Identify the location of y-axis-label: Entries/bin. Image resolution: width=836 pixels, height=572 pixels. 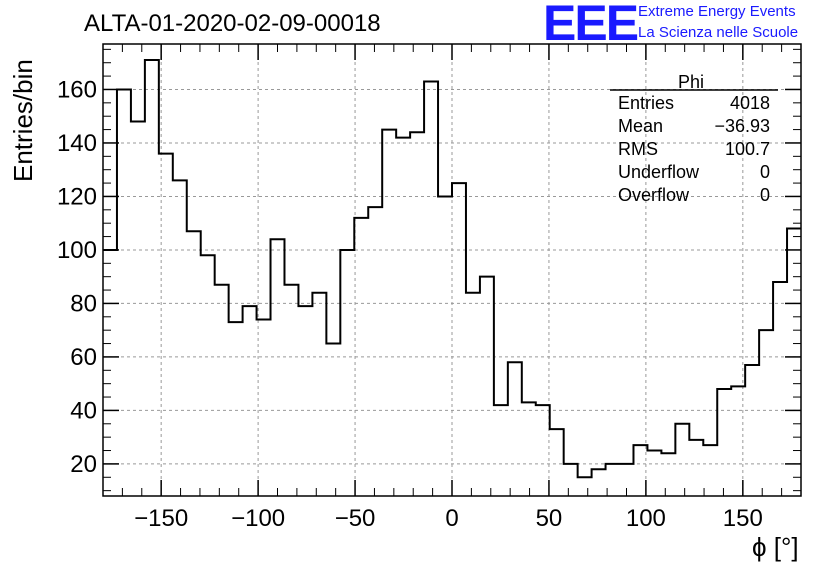
(23, 120).